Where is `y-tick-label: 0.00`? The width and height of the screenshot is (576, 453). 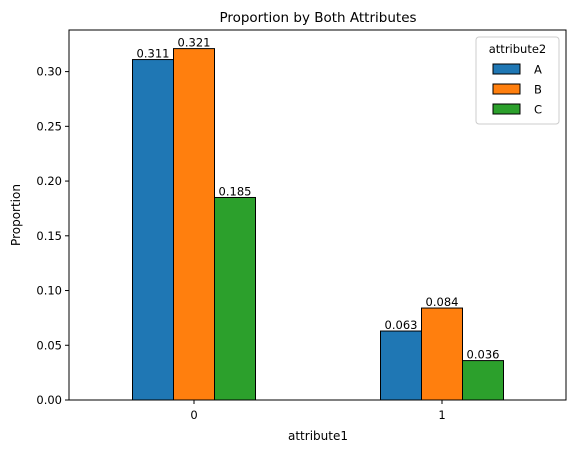
y-tick-label: 0.00 is located at coordinates (49, 400).